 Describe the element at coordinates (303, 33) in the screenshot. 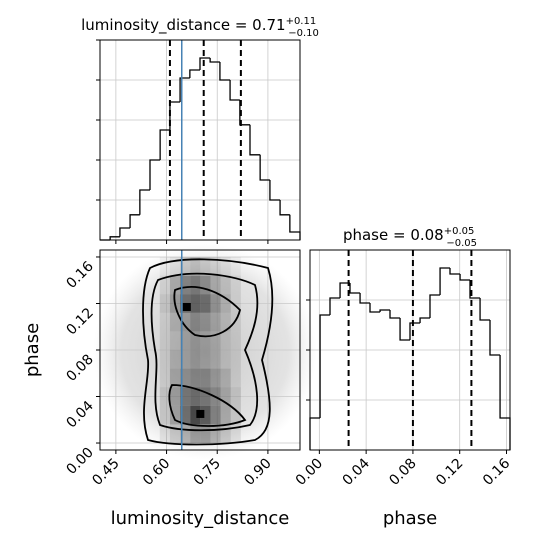

I see `title-sub: −0.10` at that location.